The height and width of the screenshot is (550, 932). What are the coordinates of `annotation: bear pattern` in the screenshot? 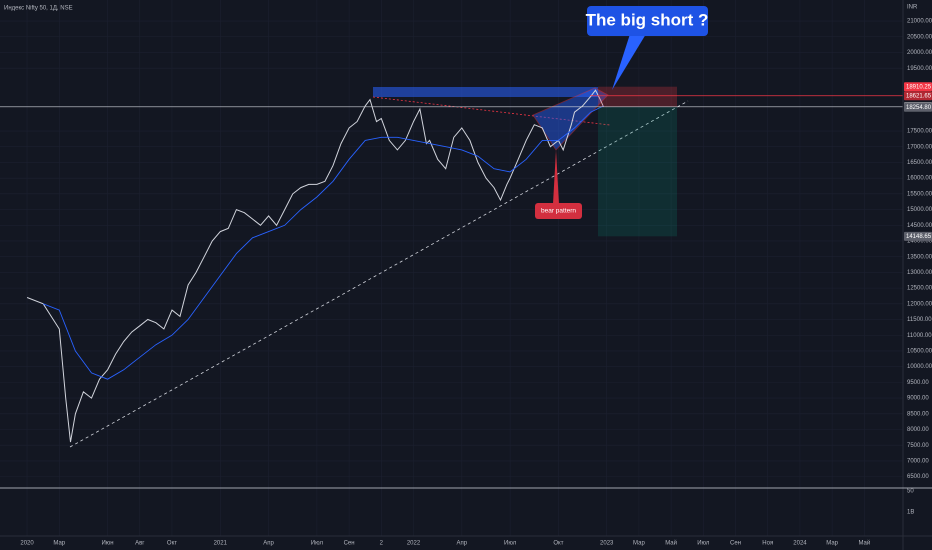 It's located at (558, 211).